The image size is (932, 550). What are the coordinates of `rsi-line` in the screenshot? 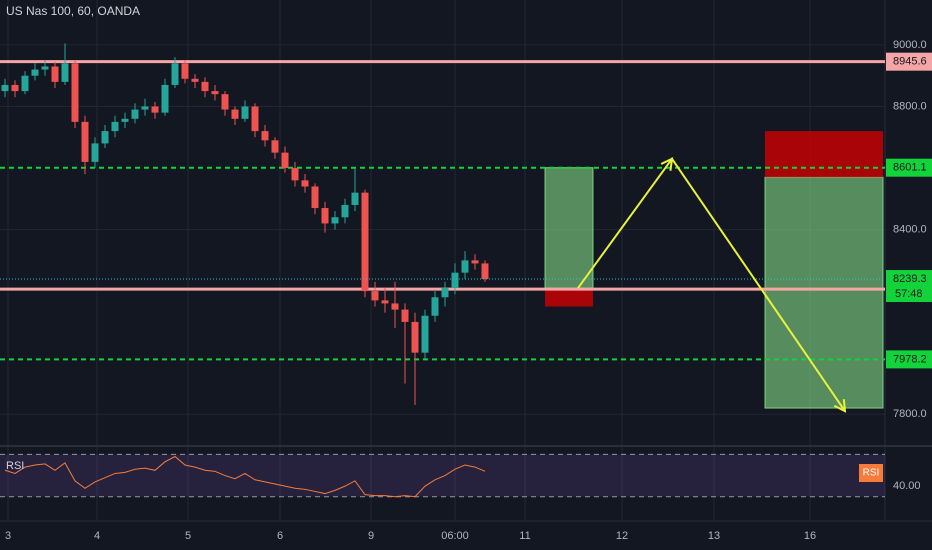 It's located at (245, 476).